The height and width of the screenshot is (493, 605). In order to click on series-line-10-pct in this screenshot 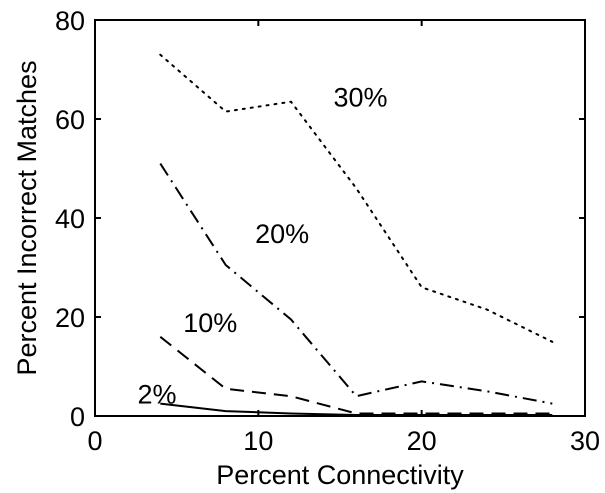, I will do `click(356, 375)`.